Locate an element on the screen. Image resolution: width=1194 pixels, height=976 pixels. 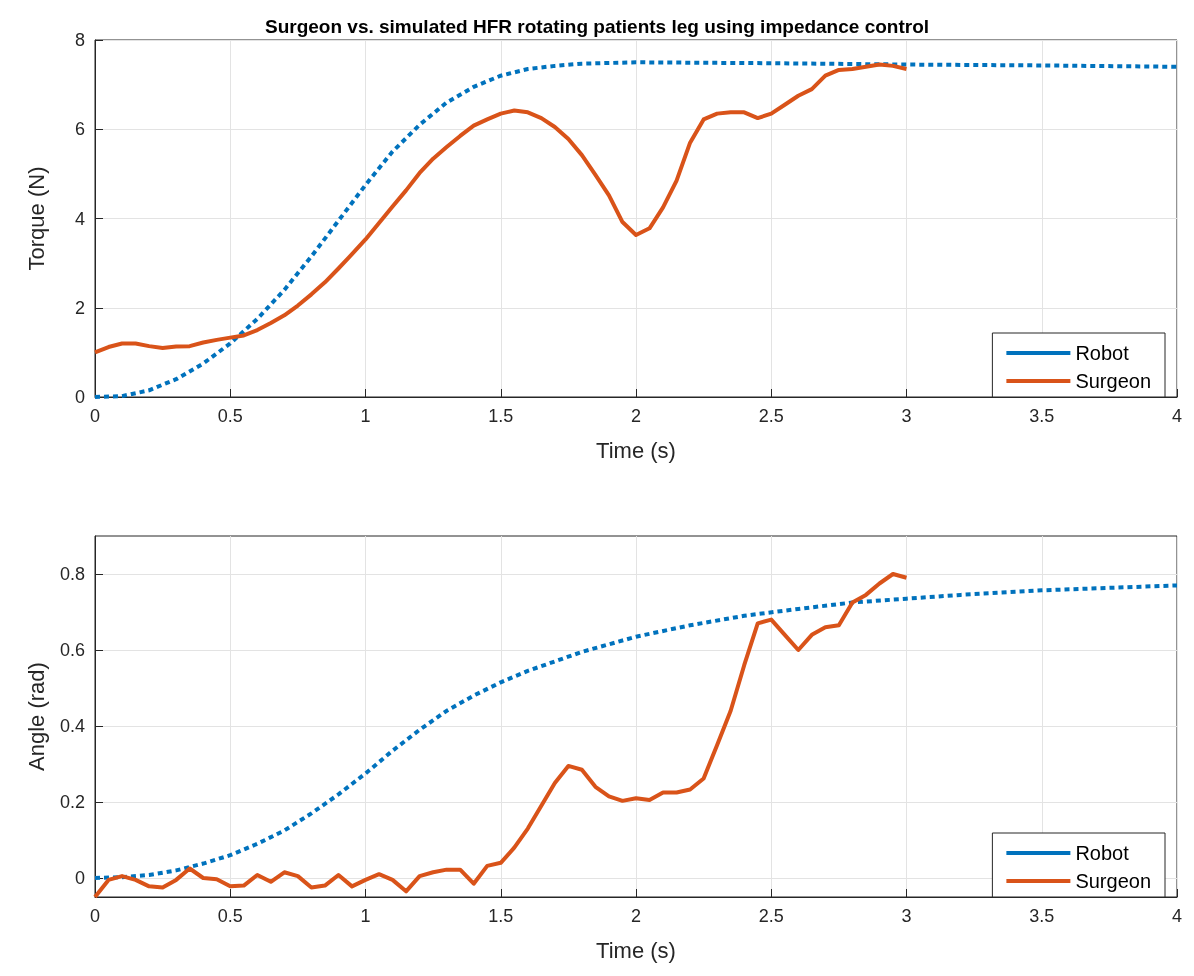
y-tick-label: 0.8 is located at coordinates (72, 574).